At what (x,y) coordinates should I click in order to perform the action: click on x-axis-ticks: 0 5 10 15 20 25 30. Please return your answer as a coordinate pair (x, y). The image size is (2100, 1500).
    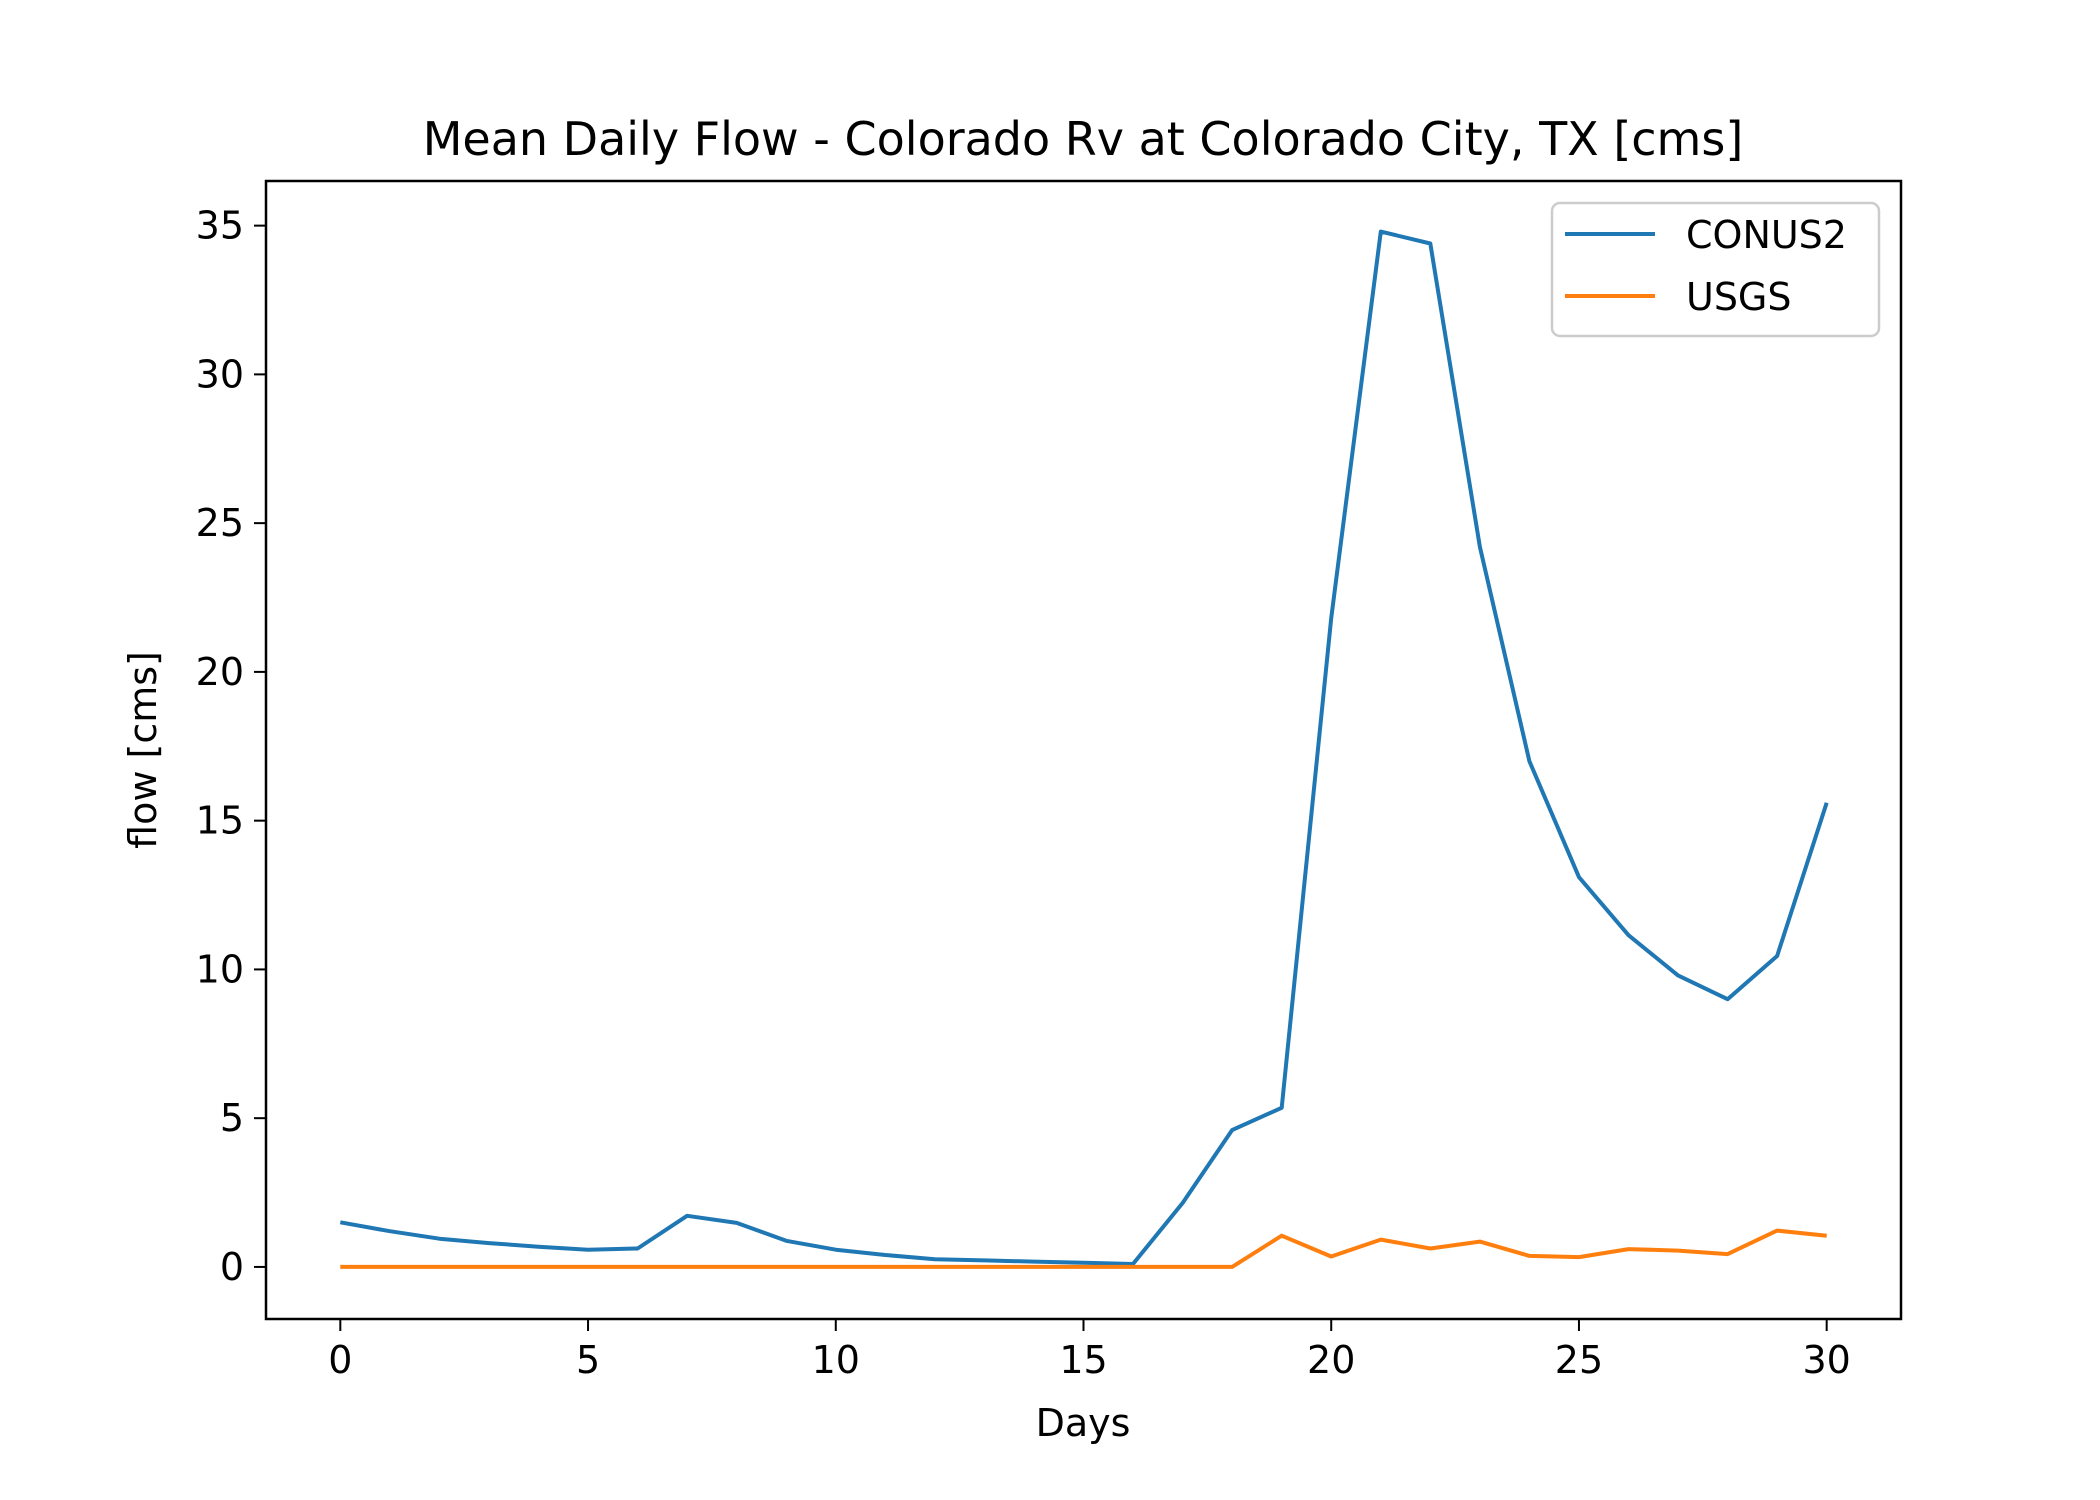
    Looking at the image, I should click on (1089, 1350).